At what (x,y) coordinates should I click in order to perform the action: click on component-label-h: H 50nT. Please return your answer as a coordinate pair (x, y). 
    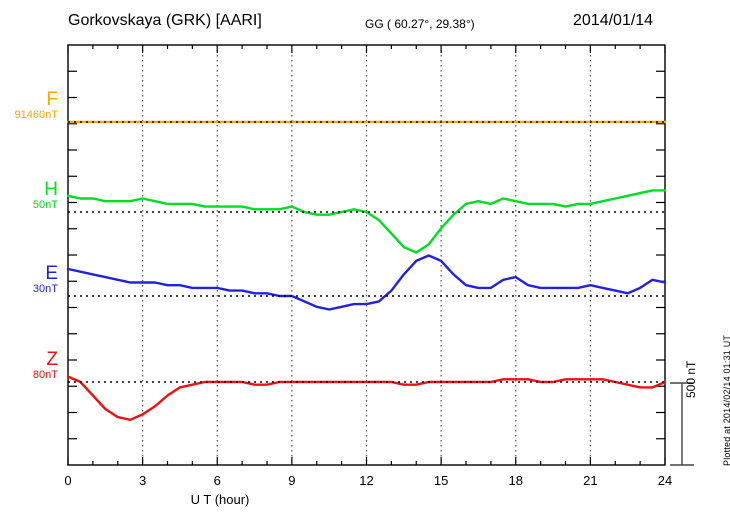
    Looking at the image, I should click on (29, 195).